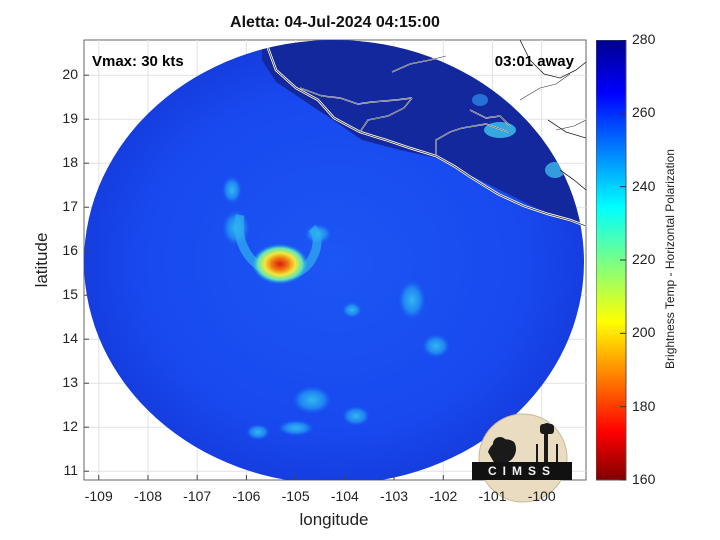  Describe the element at coordinates (335, 22) in the screenshot. I see `figure-title: Aletta: 04-Jul-2024 04:15:00` at that location.